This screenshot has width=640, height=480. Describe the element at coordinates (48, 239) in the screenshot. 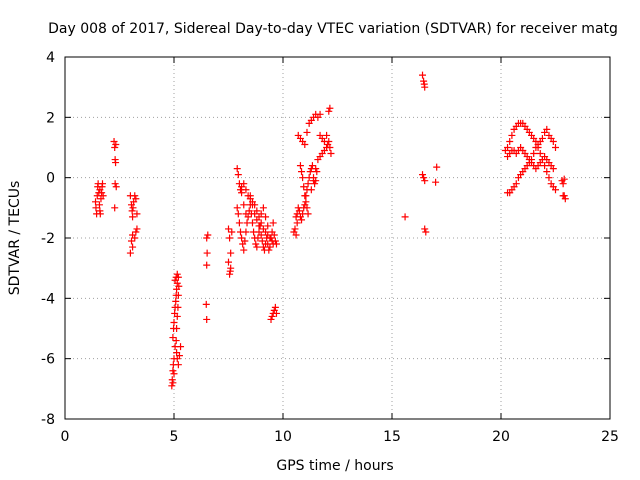

I see `y-tick-label: -2` at that location.